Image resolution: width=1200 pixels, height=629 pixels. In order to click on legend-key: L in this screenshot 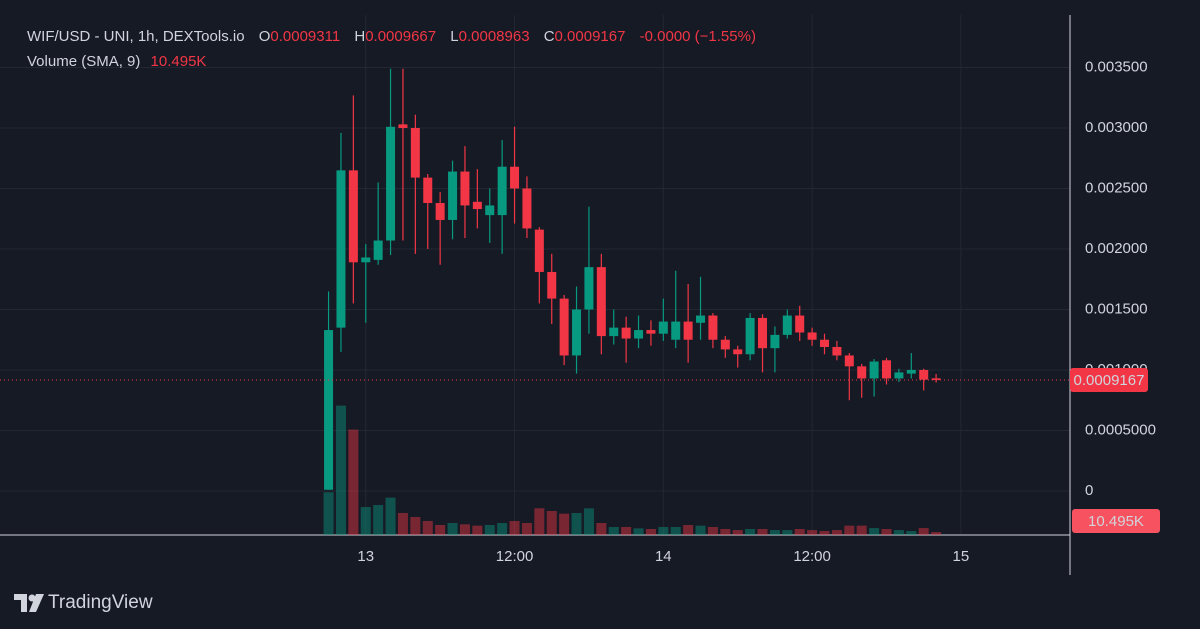, I will do `click(454, 36)`.